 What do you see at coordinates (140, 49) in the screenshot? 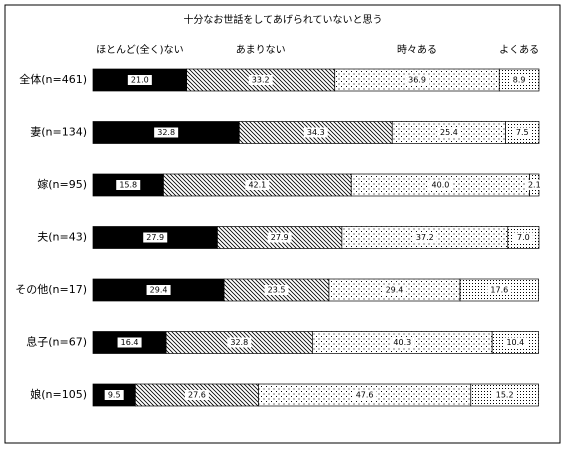
I see `legend-label: ほとんど(全く)ない` at bounding box center [140, 49].